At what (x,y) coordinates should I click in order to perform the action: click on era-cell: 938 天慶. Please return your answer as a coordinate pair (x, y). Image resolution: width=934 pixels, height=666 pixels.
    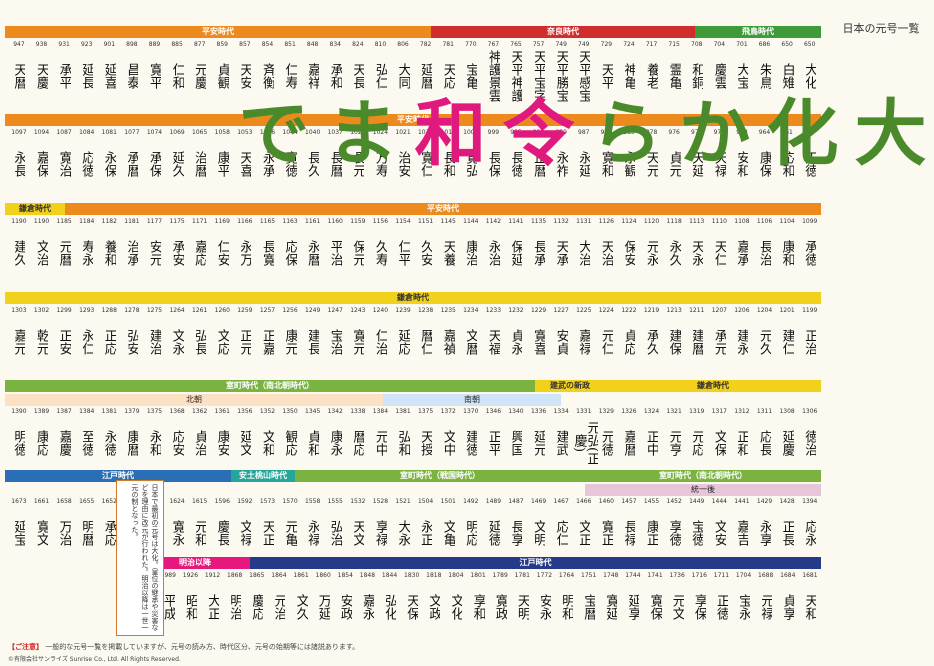
    Looking at the image, I should click on (41, 71).